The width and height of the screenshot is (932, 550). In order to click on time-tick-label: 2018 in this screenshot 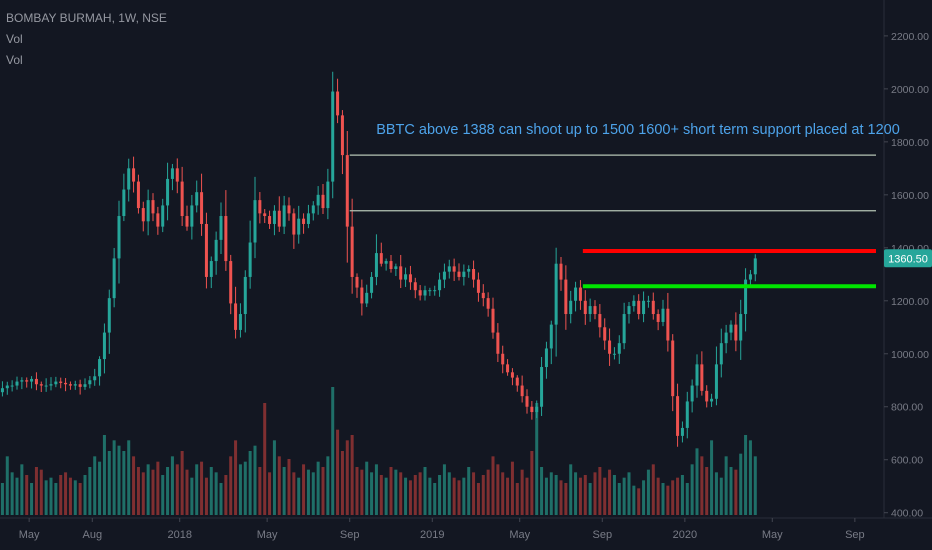, I will do `click(179, 535)`.